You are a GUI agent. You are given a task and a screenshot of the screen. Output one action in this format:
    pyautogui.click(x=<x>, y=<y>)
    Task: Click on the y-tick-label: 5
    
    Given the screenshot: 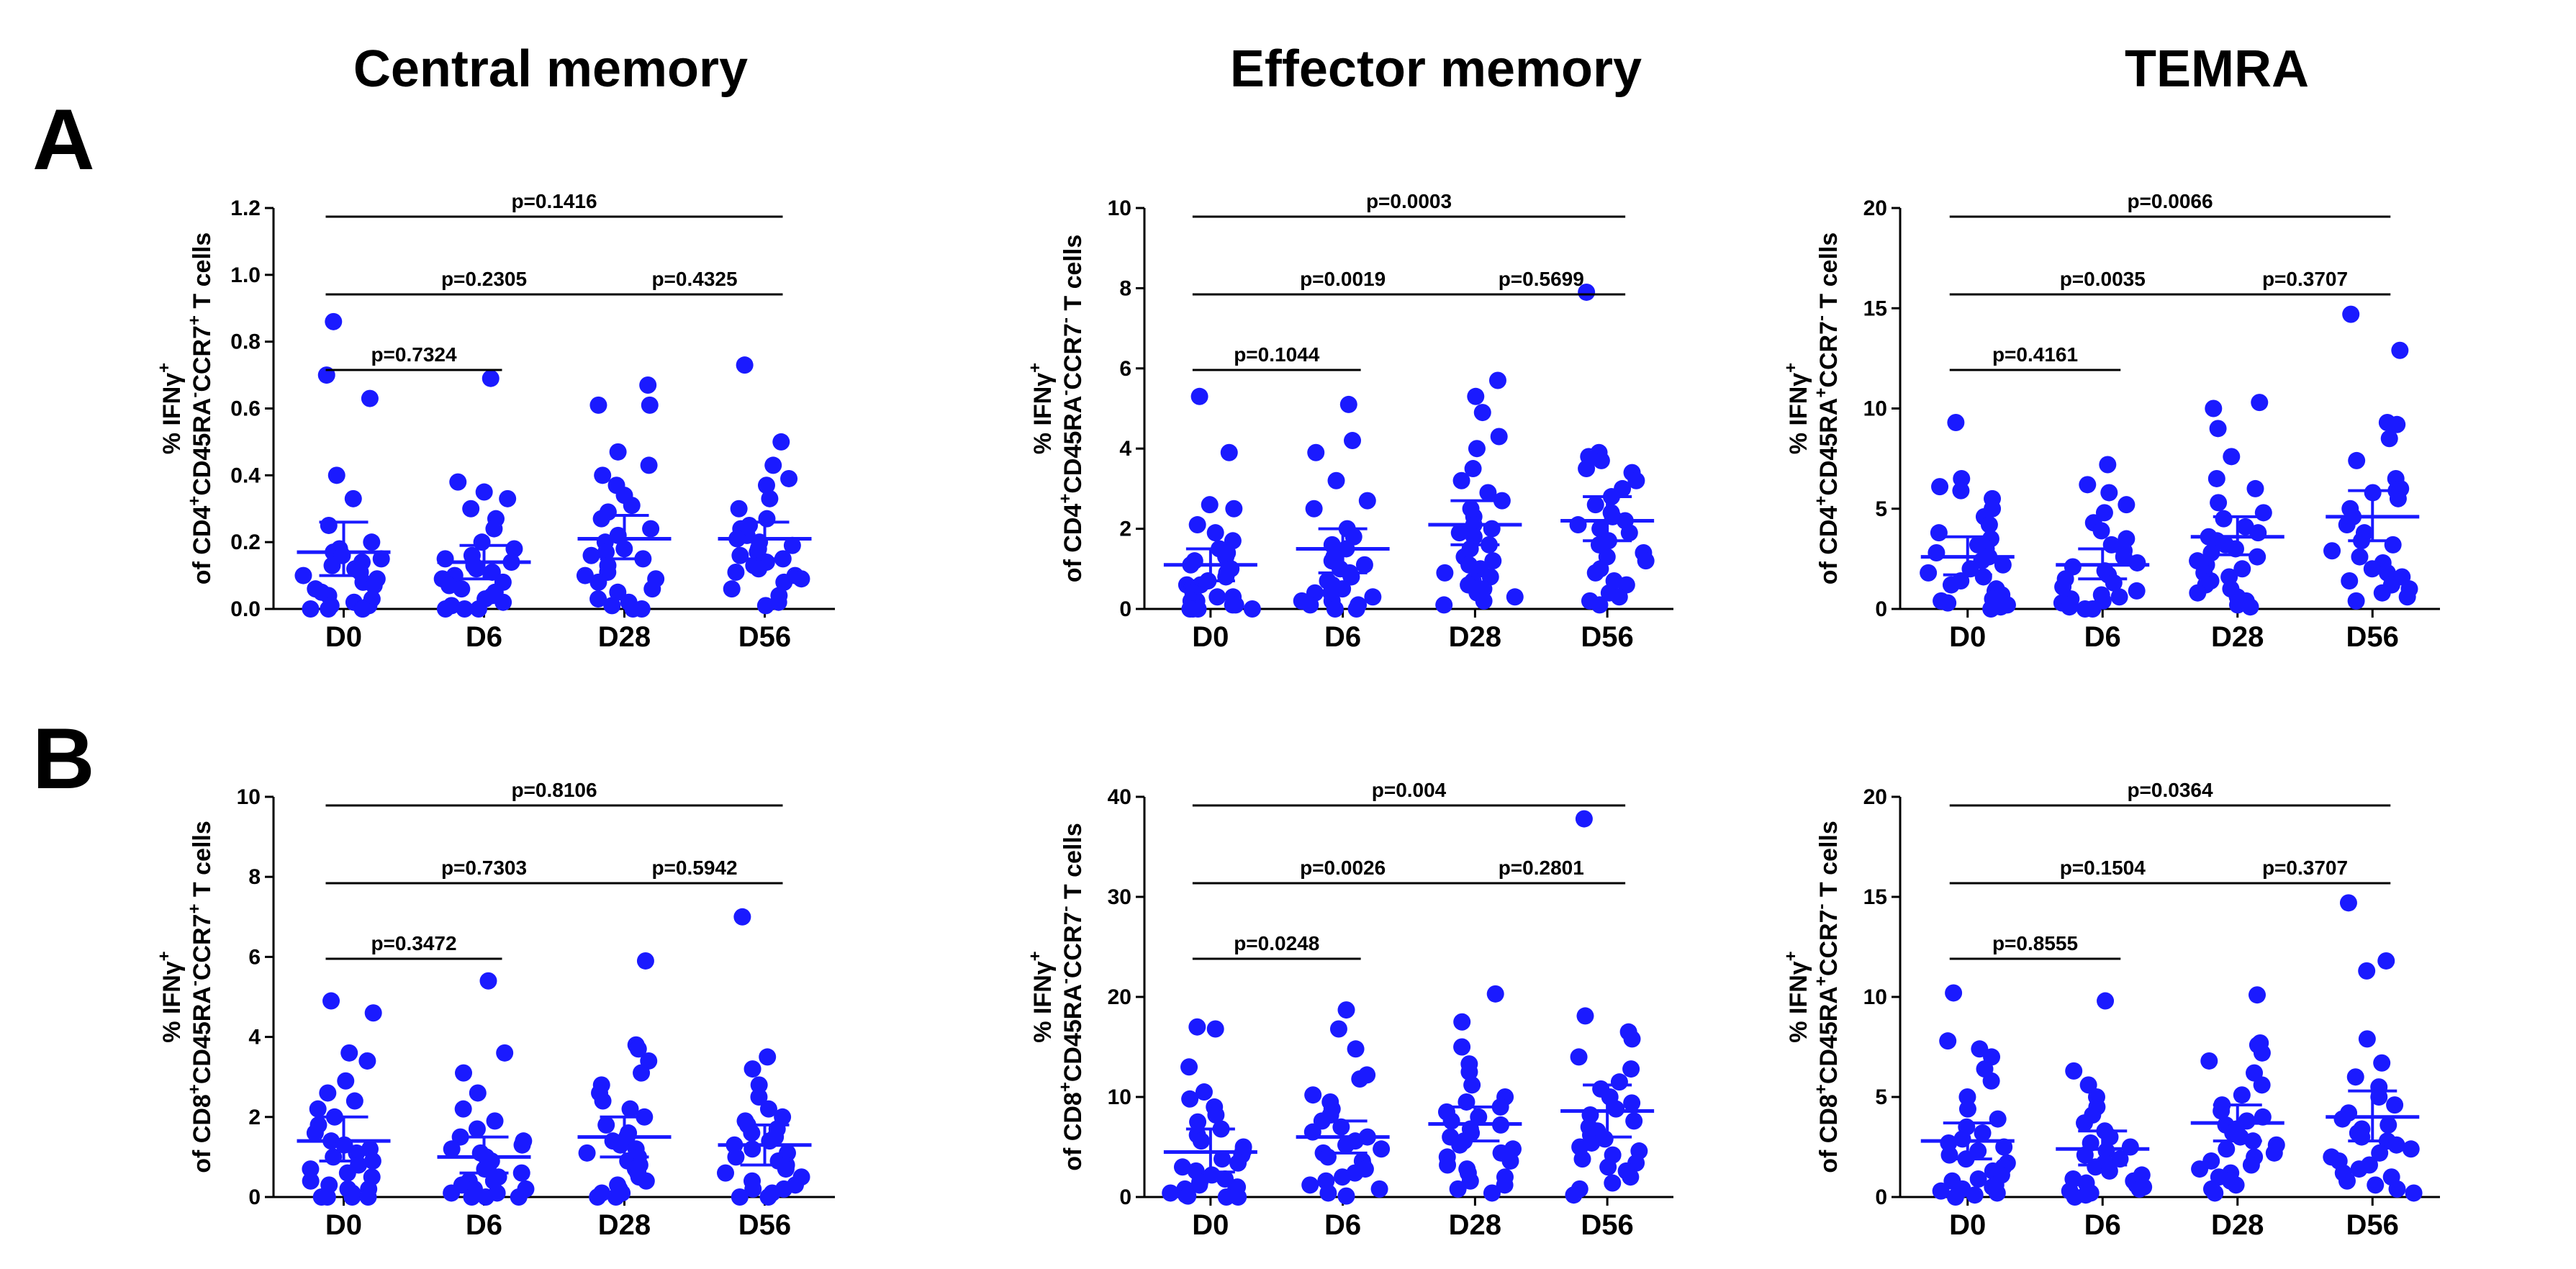 What is the action you would take?
    pyautogui.click(x=1881, y=509)
    